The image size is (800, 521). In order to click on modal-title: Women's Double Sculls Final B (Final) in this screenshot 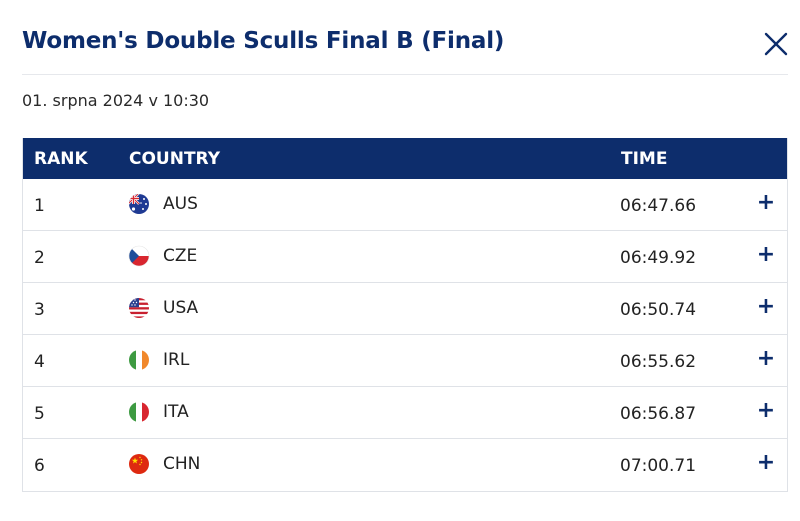, I will do `click(263, 41)`.